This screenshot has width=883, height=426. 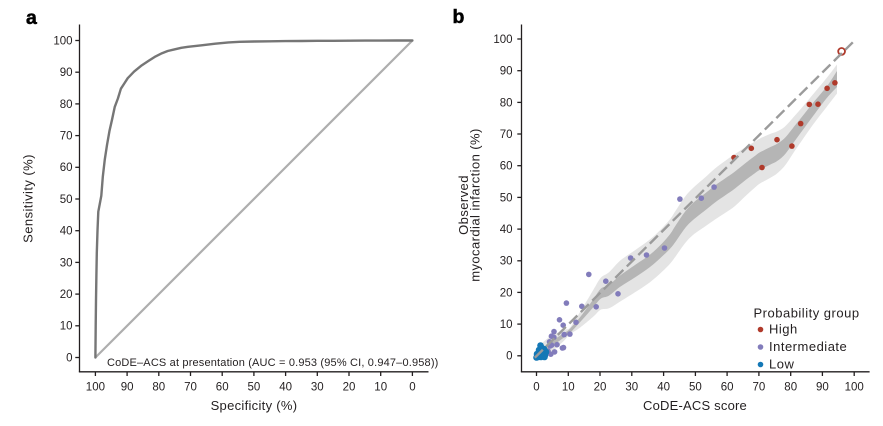 What do you see at coordinates (254, 405) in the screenshot?
I see `svg-text: Specificity (%)` at bounding box center [254, 405].